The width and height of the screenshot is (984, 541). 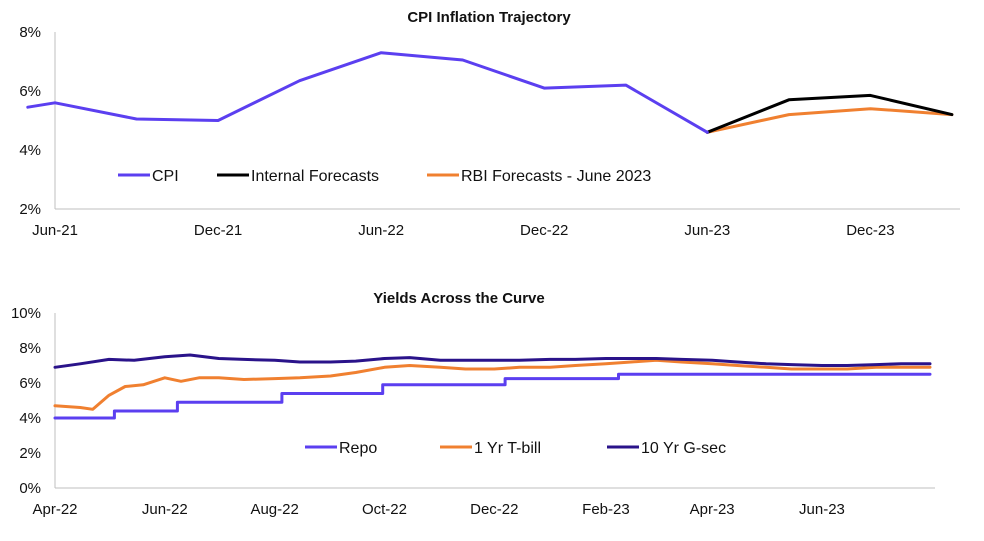 What do you see at coordinates (712, 509) in the screenshot?
I see `x-tick-label: Apr-23` at bounding box center [712, 509].